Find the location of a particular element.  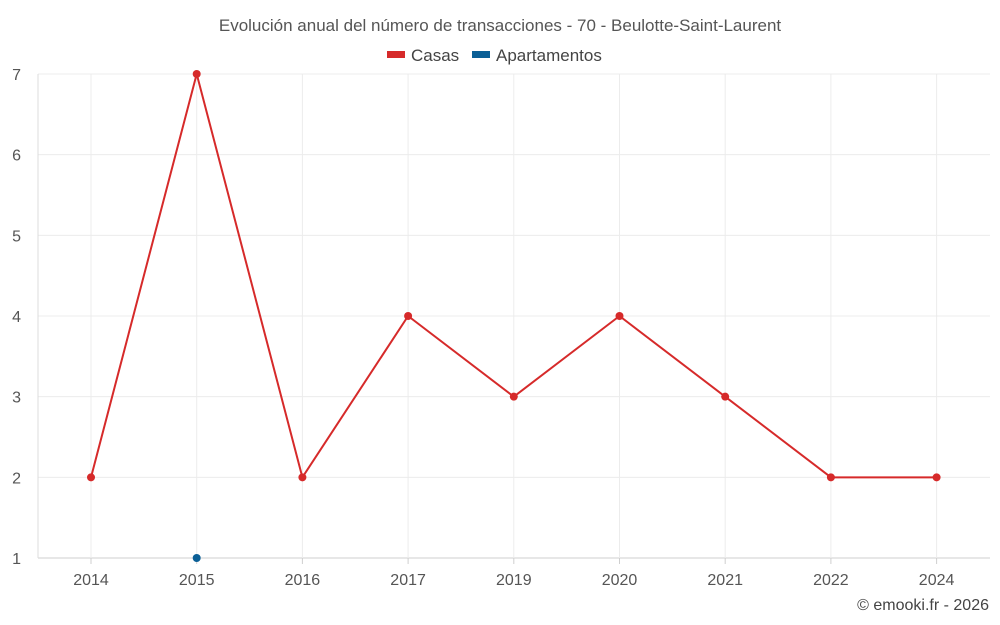

y-axis: 1 2 3 4 5 6 7 is located at coordinates (25, 317).